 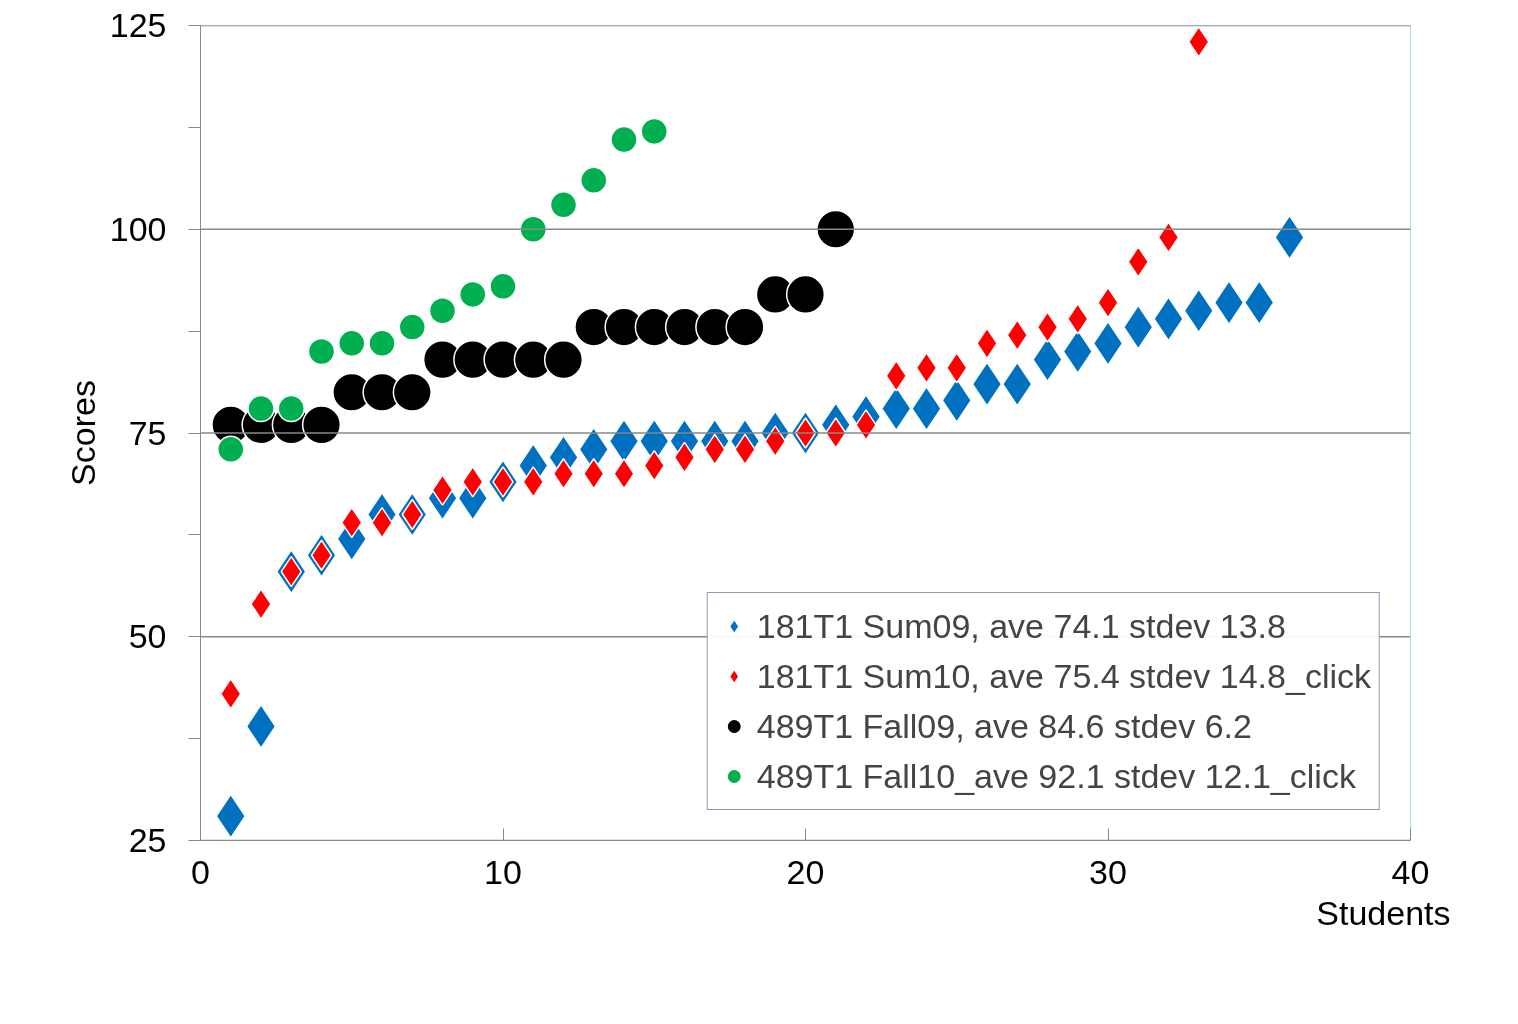 I want to click on y-tick-label: 75, so click(x=147, y=432).